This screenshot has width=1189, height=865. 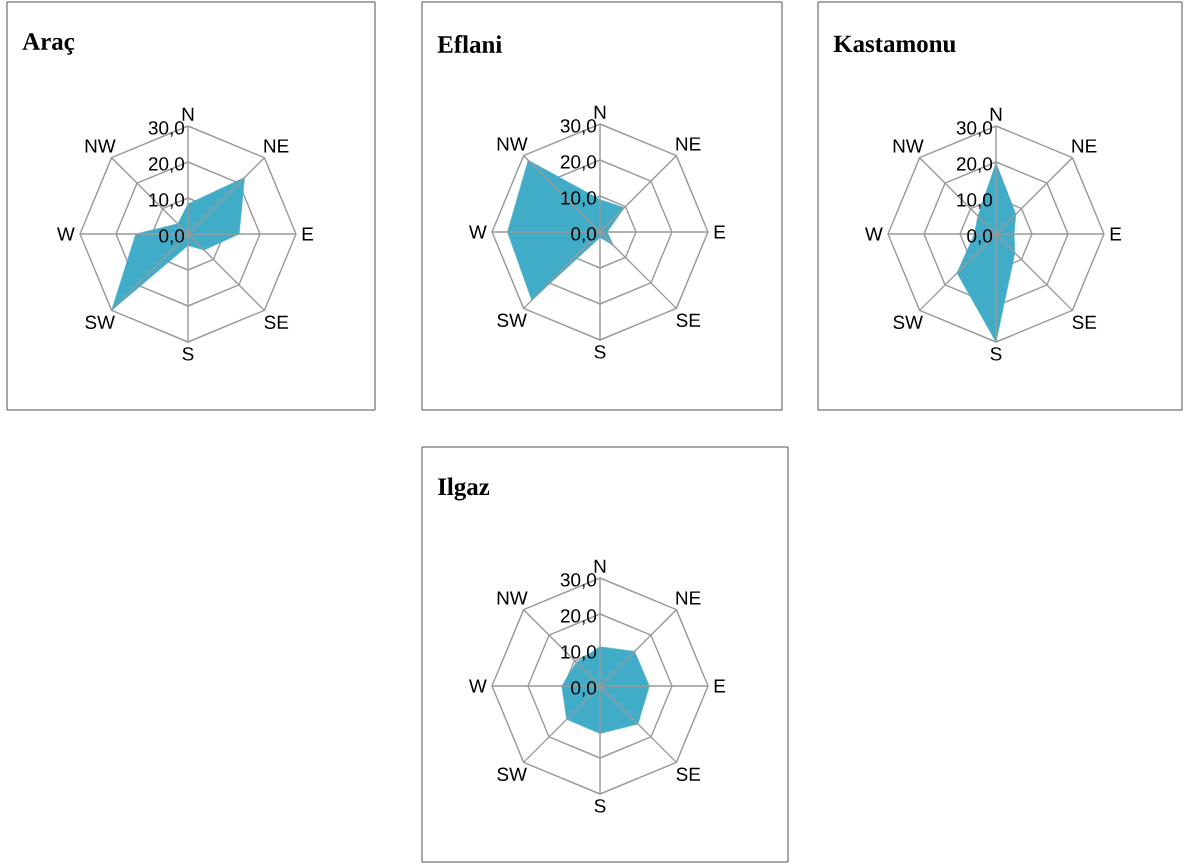 What do you see at coordinates (464, 489) in the screenshot?
I see `chart-title: Ilgaz` at bounding box center [464, 489].